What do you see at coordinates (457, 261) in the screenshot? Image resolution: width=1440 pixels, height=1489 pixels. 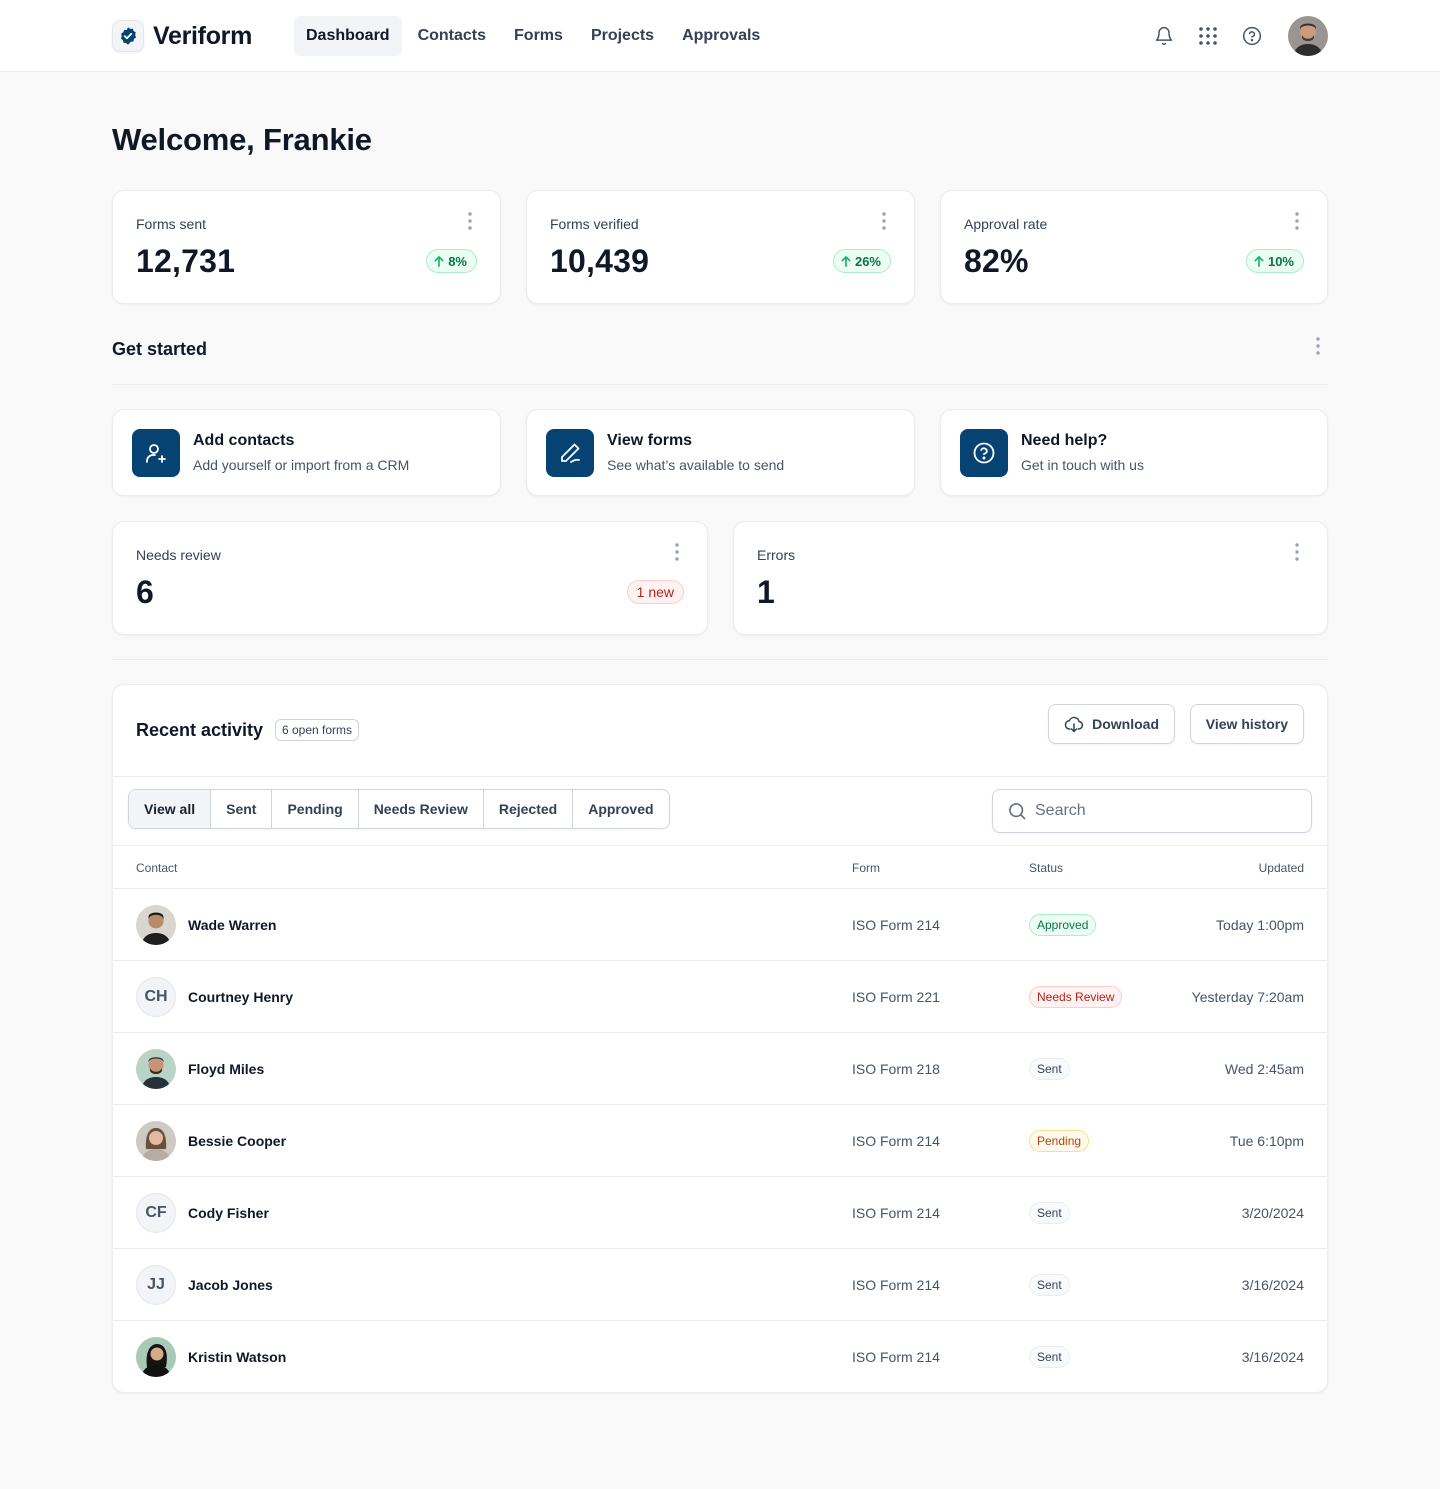 I see `trend-value: 8%` at bounding box center [457, 261].